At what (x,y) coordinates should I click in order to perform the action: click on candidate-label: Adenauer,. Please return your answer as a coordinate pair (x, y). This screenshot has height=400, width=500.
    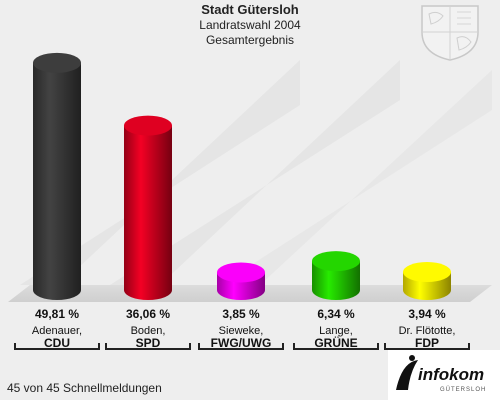
    Looking at the image, I should click on (57, 331).